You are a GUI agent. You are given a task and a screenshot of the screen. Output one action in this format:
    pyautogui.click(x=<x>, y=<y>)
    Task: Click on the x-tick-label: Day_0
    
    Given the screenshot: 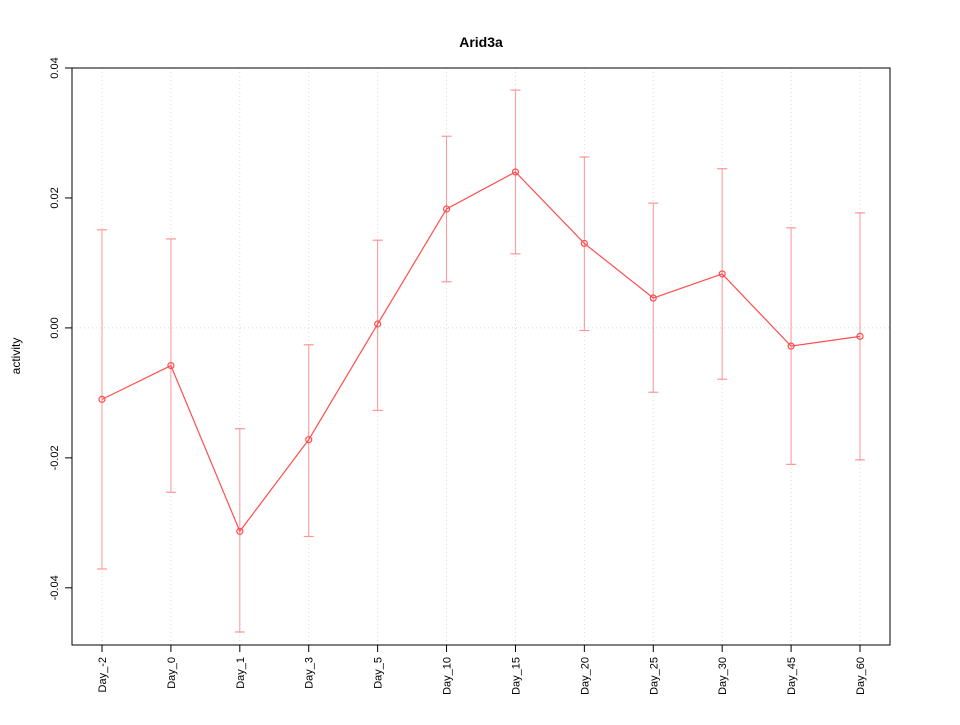 What is the action you would take?
    pyautogui.click(x=172, y=673)
    